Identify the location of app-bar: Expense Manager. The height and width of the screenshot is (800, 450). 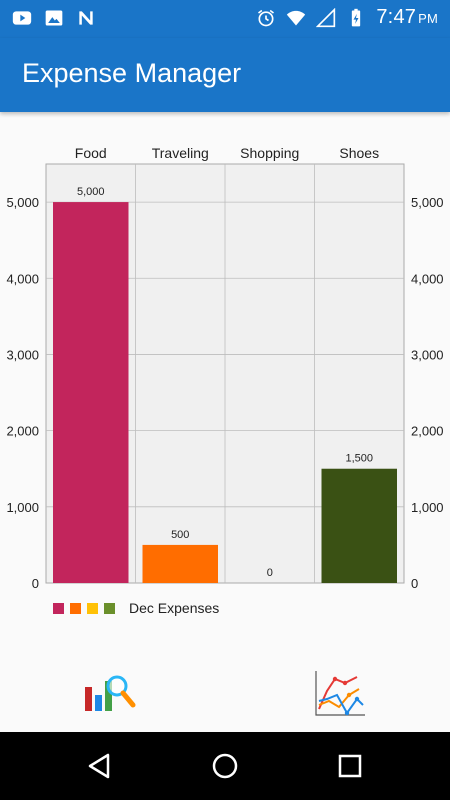
(225, 75).